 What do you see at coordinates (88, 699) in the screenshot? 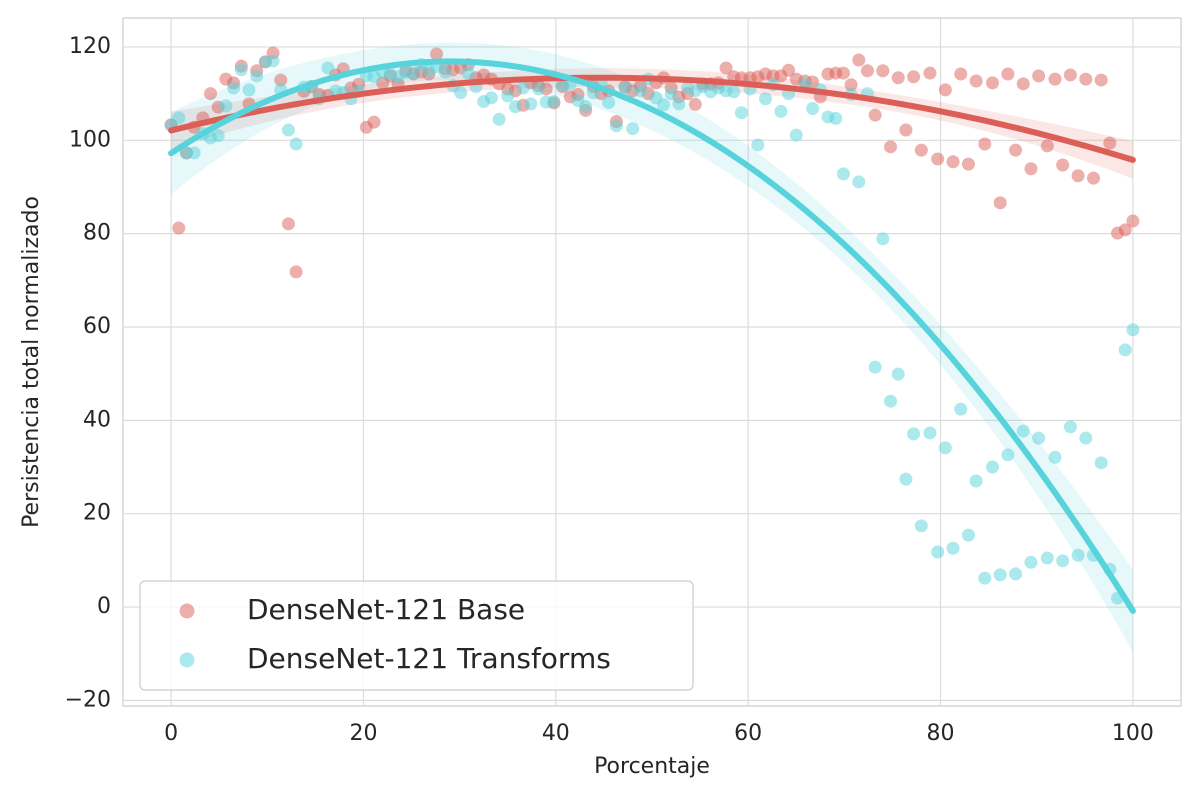
I see `y-tick-label: −20` at bounding box center [88, 699].